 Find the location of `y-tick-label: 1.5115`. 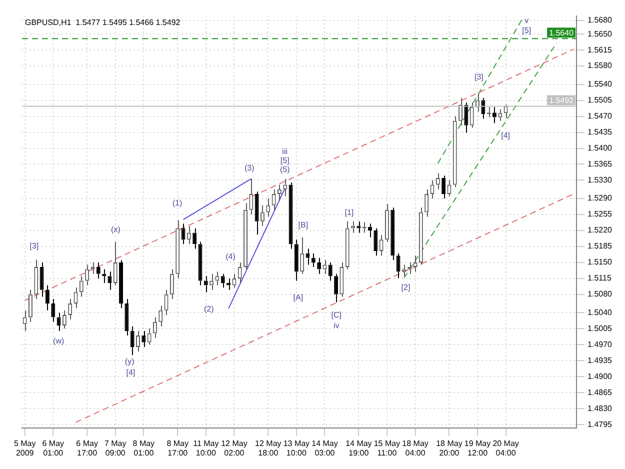

y-tick-label: 1.5115 is located at coordinates (600, 278).